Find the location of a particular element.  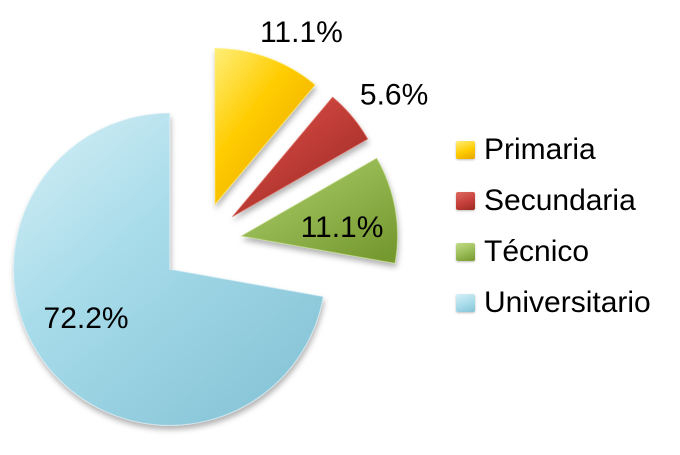

legend-item-universitario: Universitario is located at coordinates (553, 303).